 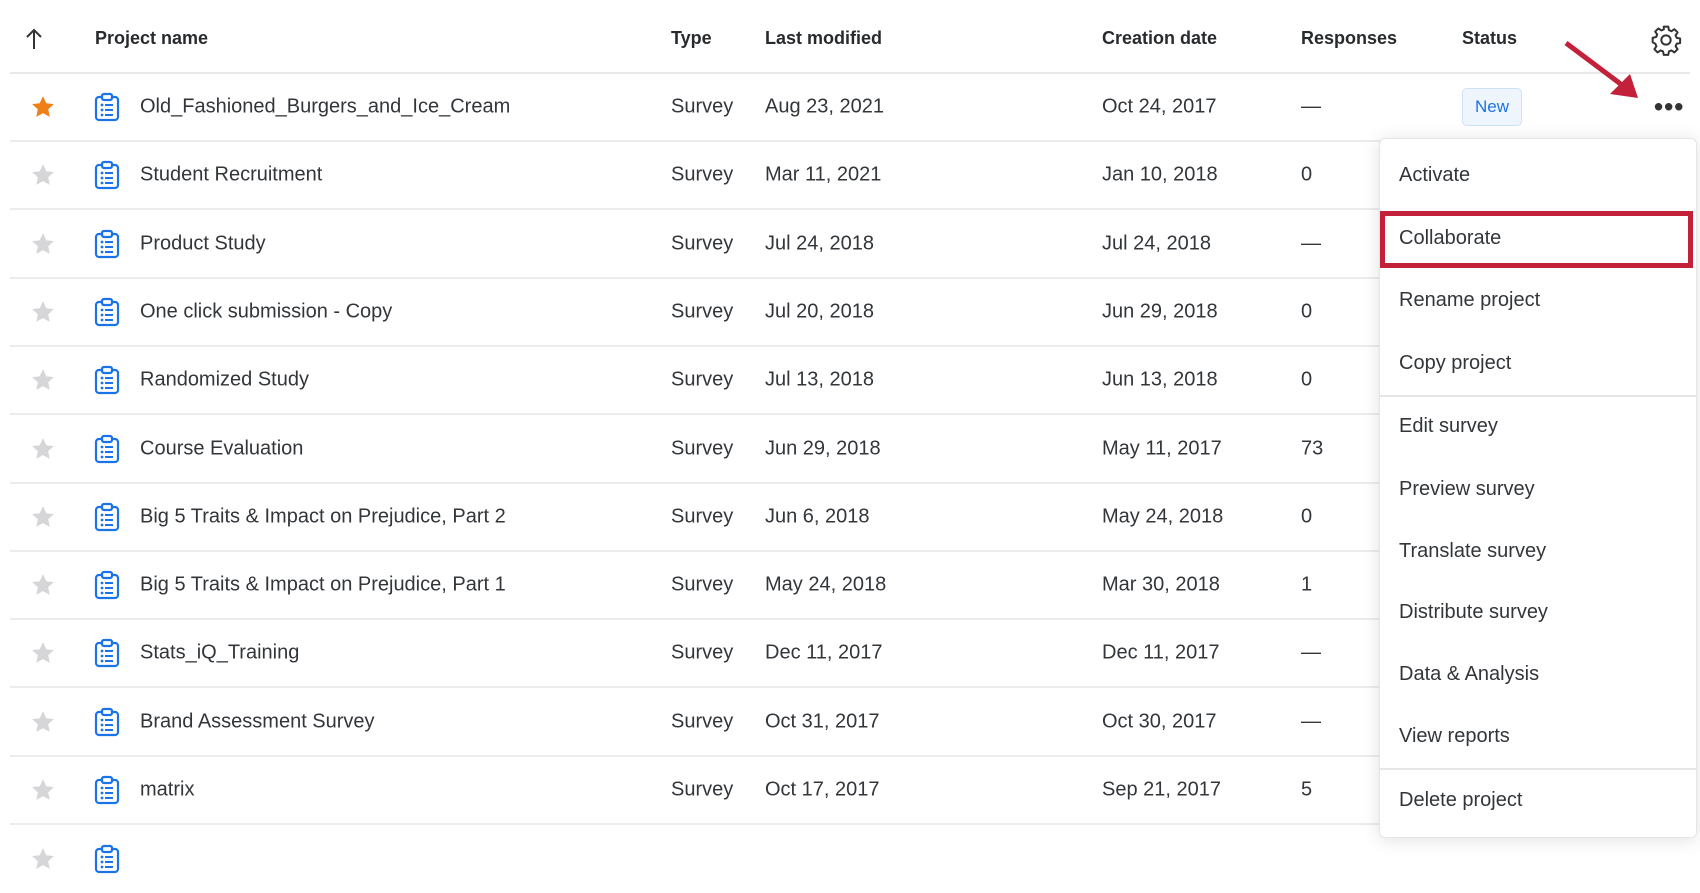 What do you see at coordinates (220, 652) in the screenshot?
I see `project-name: Stats_iQ_Training` at bounding box center [220, 652].